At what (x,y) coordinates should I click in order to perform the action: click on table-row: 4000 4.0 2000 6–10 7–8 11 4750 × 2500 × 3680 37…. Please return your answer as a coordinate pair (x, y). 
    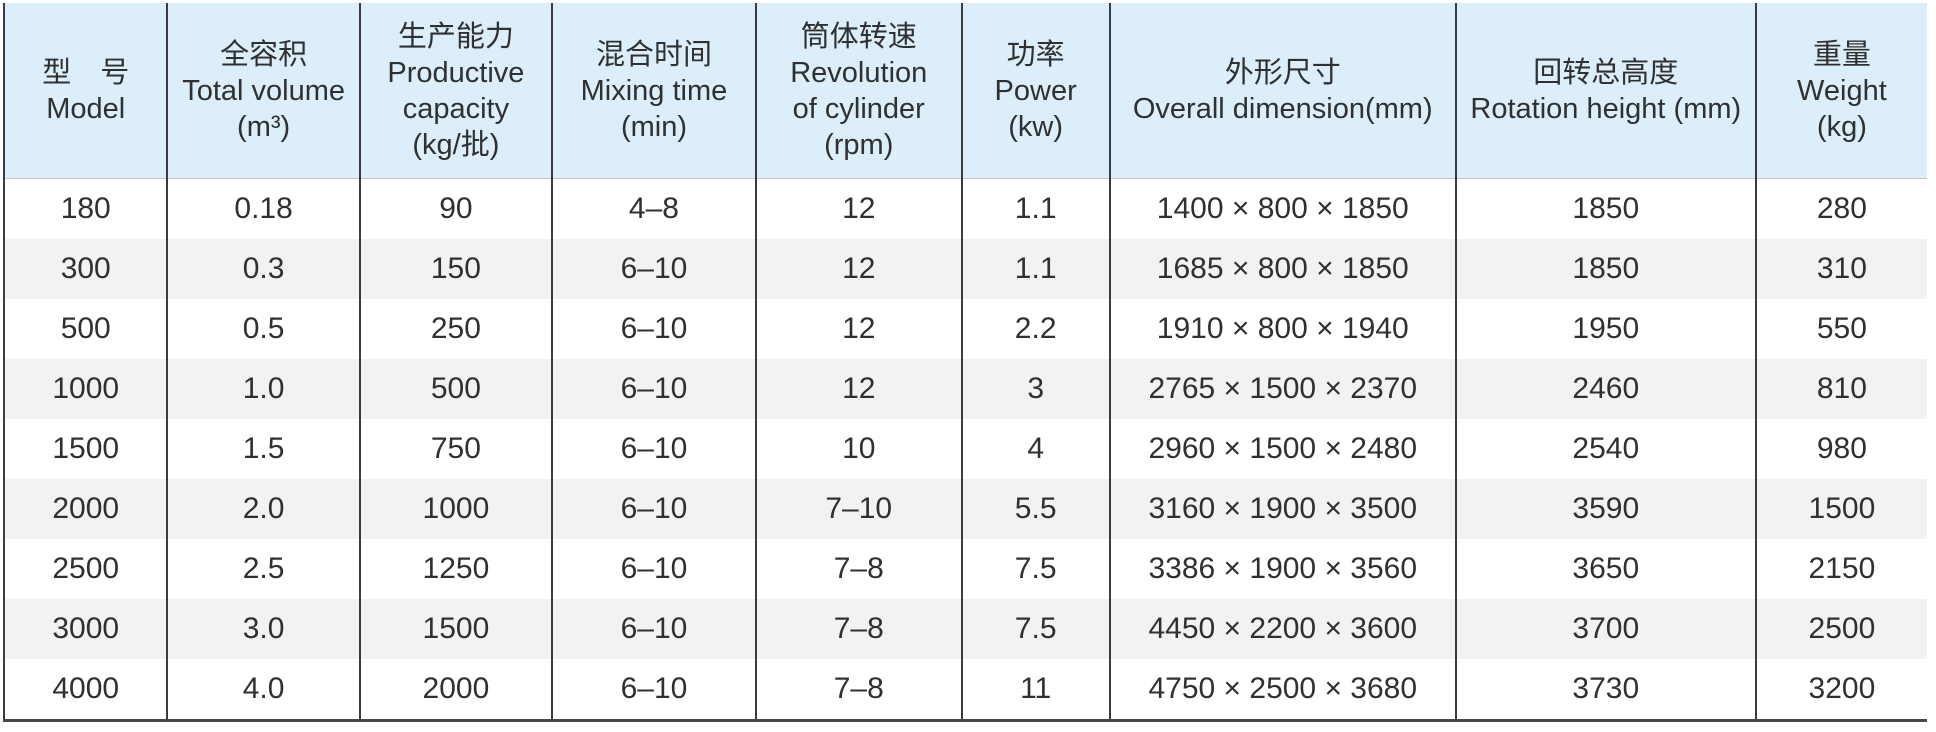
    Looking at the image, I should click on (965, 690).